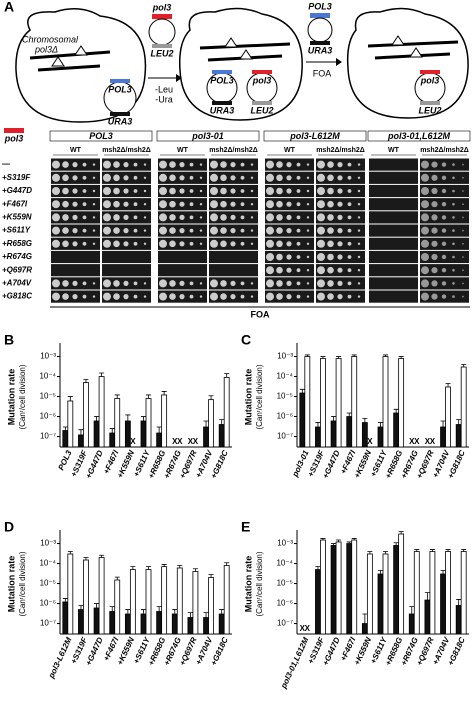 The image size is (474, 705). What do you see at coordinates (238, 48) in the screenshot?
I see `triangle` at bounding box center [238, 48].